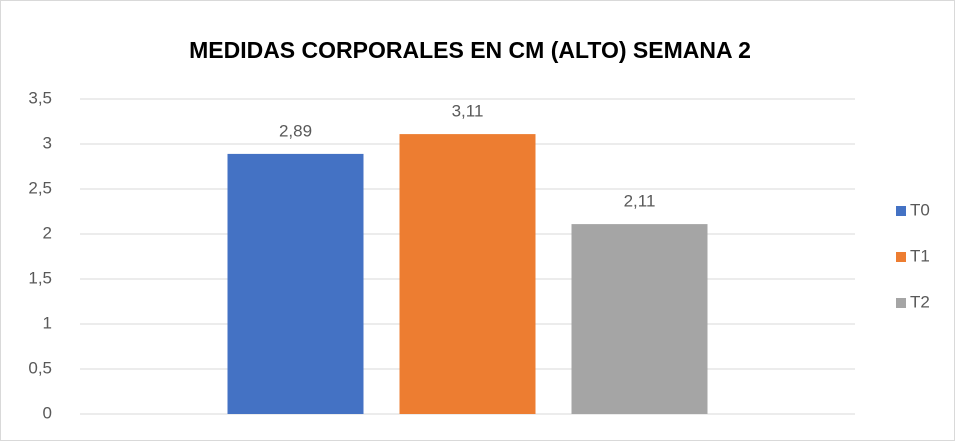  I want to click on y-tick-label: 3, so click(47, 142).